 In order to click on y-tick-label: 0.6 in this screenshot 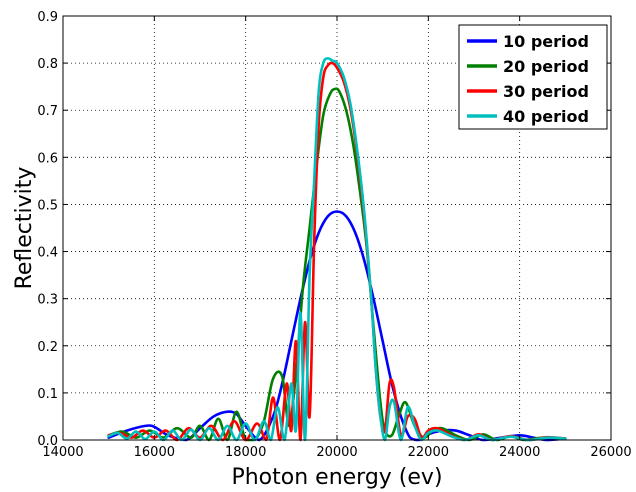, I will do `click(47, 158)`.